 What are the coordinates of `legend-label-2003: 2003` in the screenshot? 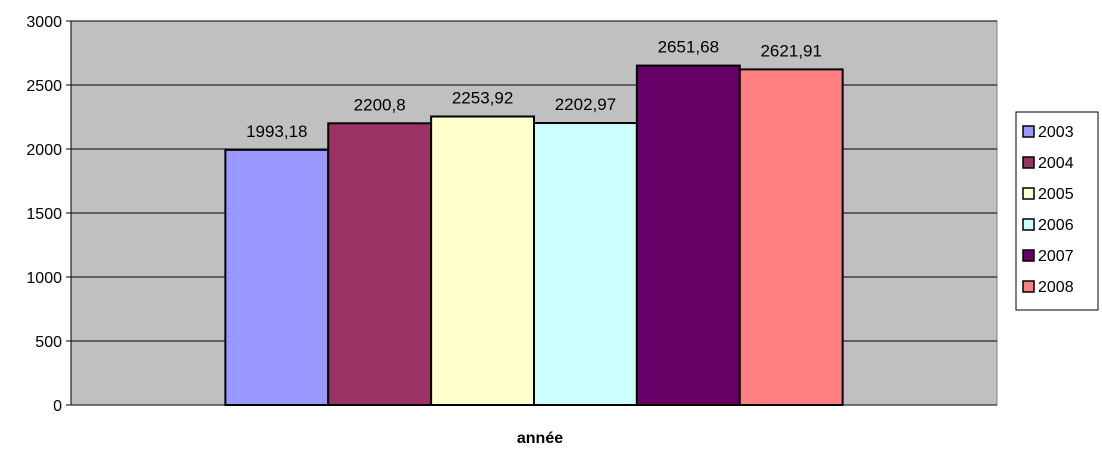 It's located at (1056, 132).